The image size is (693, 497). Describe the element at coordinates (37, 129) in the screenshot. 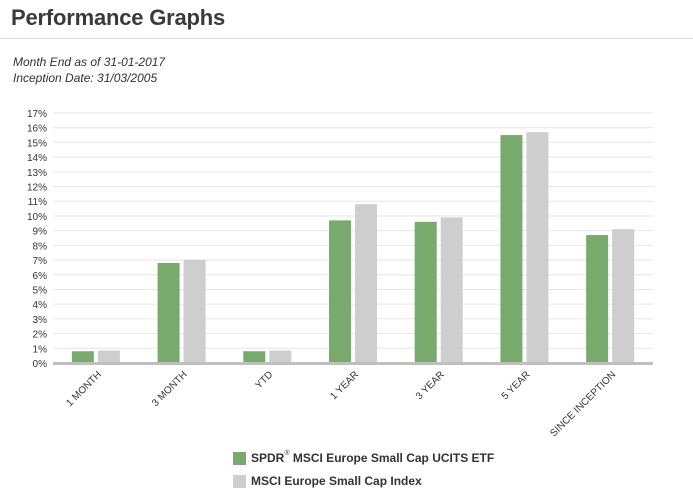

I see `y-tick-label: 16%` at that location.